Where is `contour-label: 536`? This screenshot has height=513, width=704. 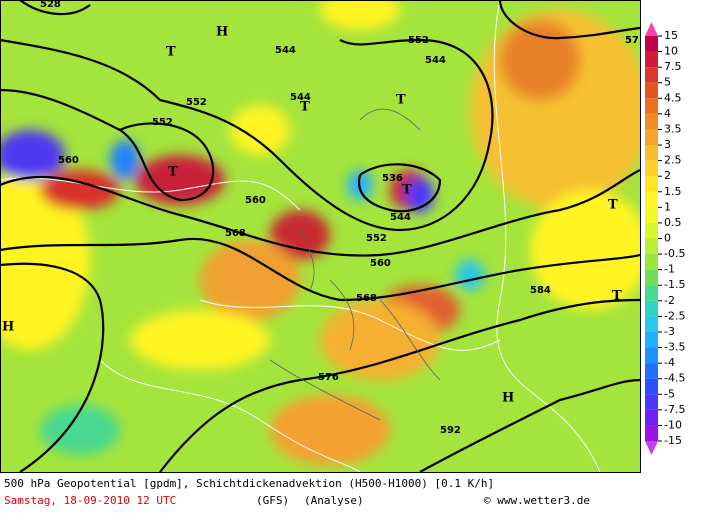
contour-label: 536 is located at coordinates (392, 178).